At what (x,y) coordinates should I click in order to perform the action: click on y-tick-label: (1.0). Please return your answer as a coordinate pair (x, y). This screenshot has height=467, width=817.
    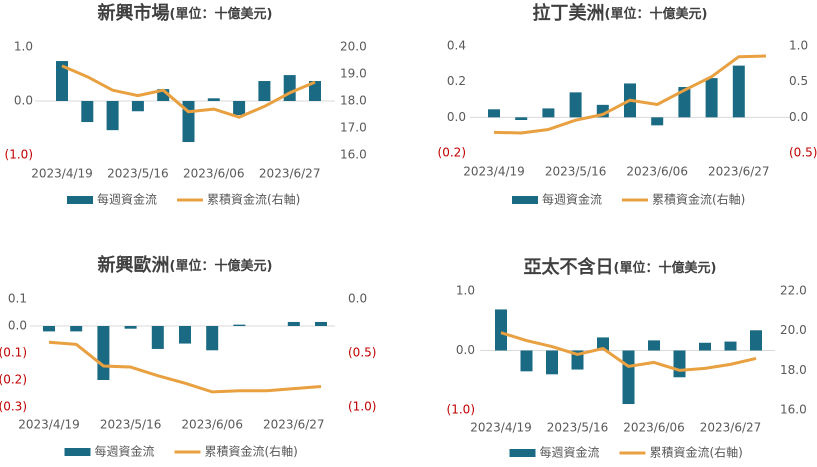
    Looking at the image, I should click on (19, 155).